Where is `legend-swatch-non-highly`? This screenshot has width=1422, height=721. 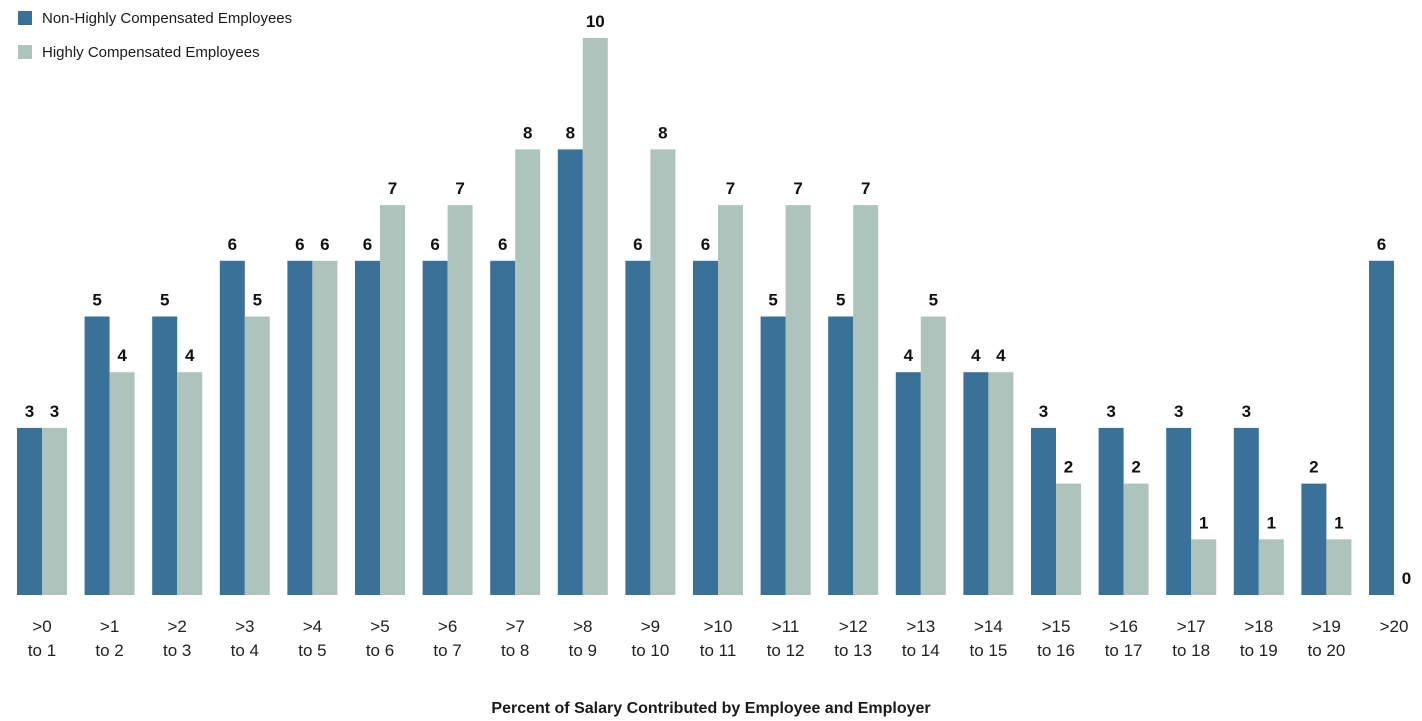
legend-swatch-non-highly is located at coordinates (25, 18).